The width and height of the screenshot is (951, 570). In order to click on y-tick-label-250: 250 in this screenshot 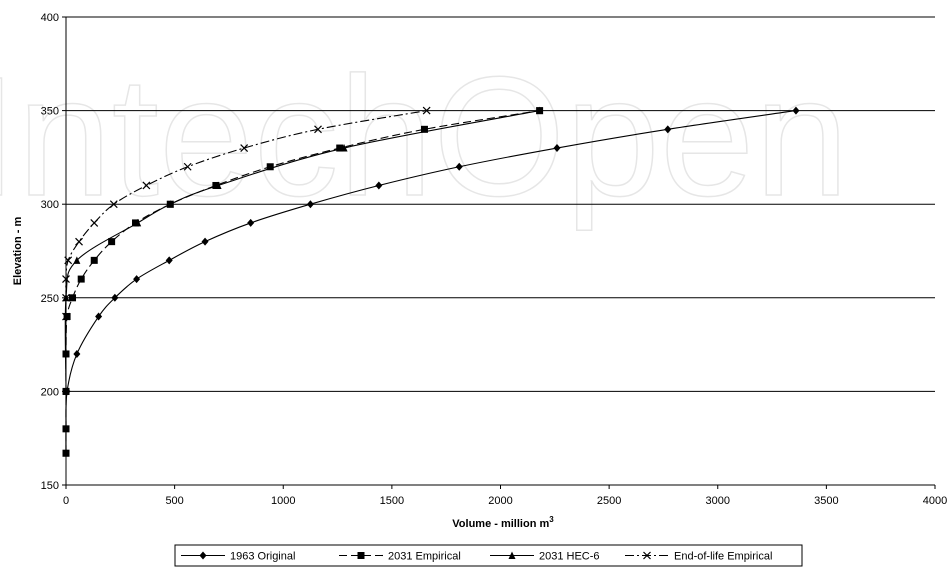, I will do `click(50, 299)`.